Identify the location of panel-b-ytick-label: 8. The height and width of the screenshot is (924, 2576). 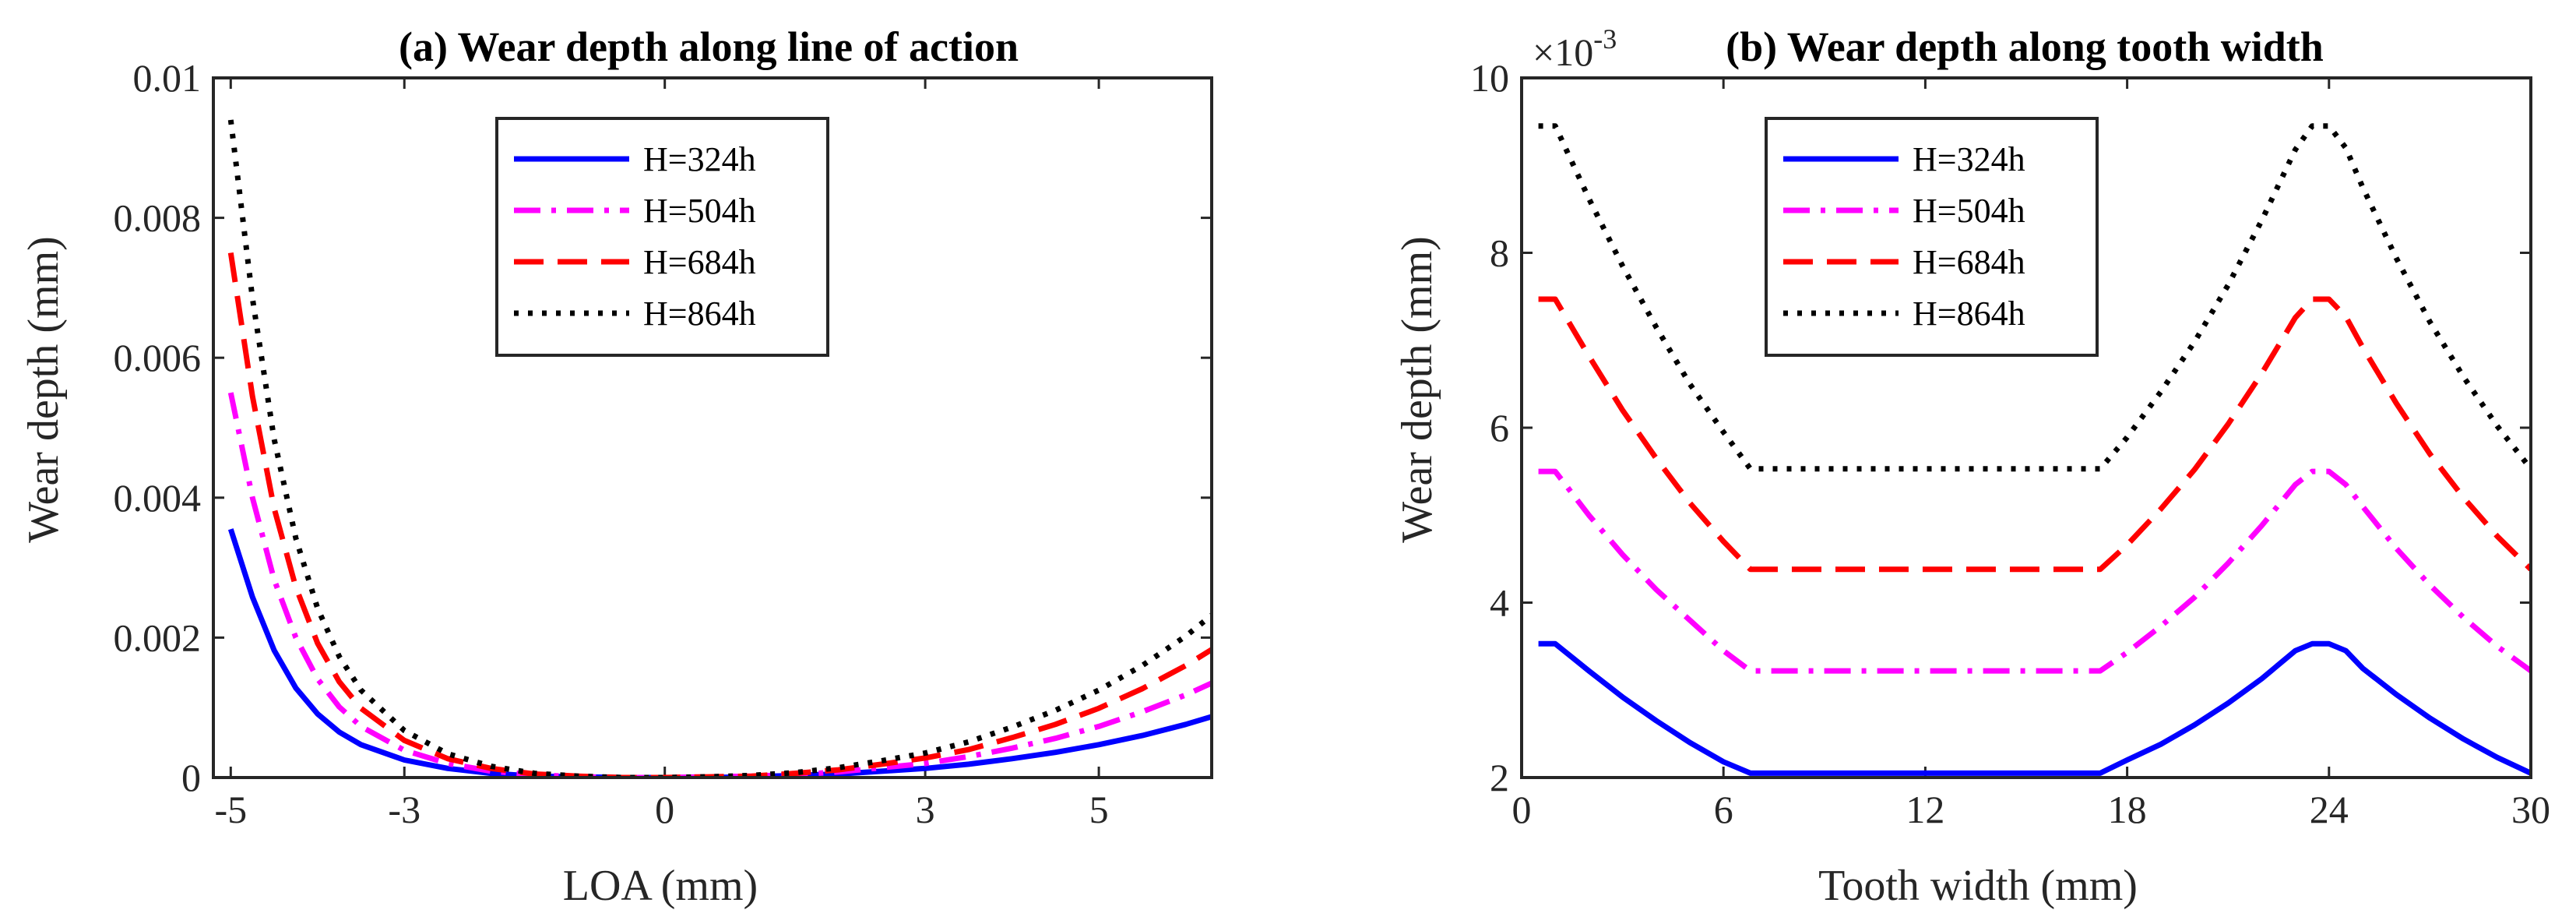
(1499, 253).